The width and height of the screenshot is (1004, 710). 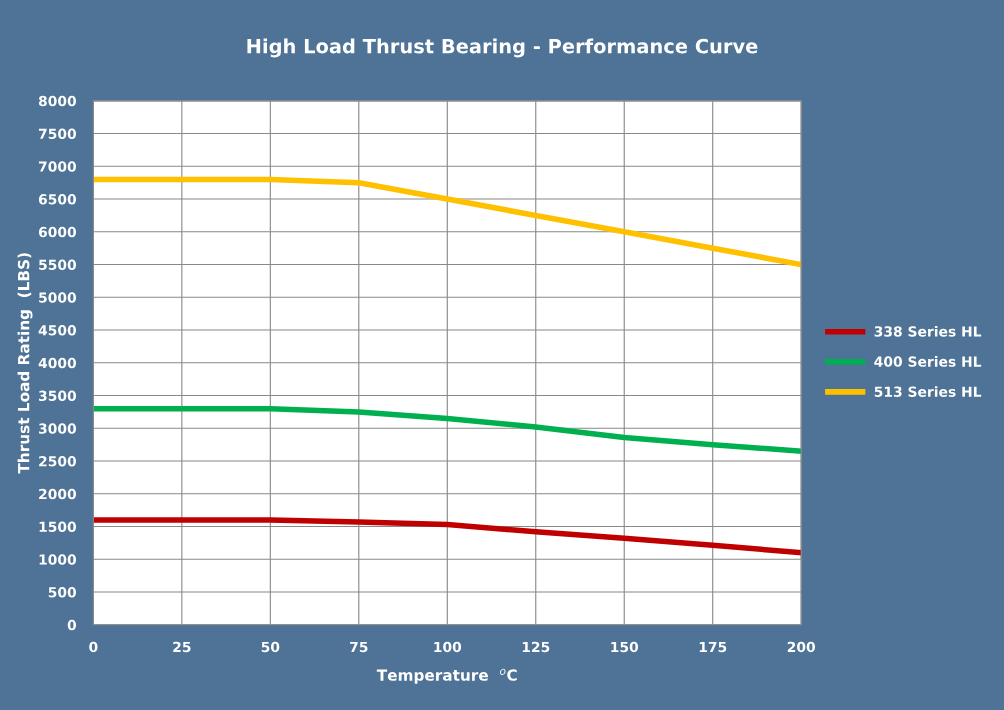 What do you see at coordinates (57, 428) in the screenshot?
I see `y-tick-label: 3000` at bounding box center [57, 428].